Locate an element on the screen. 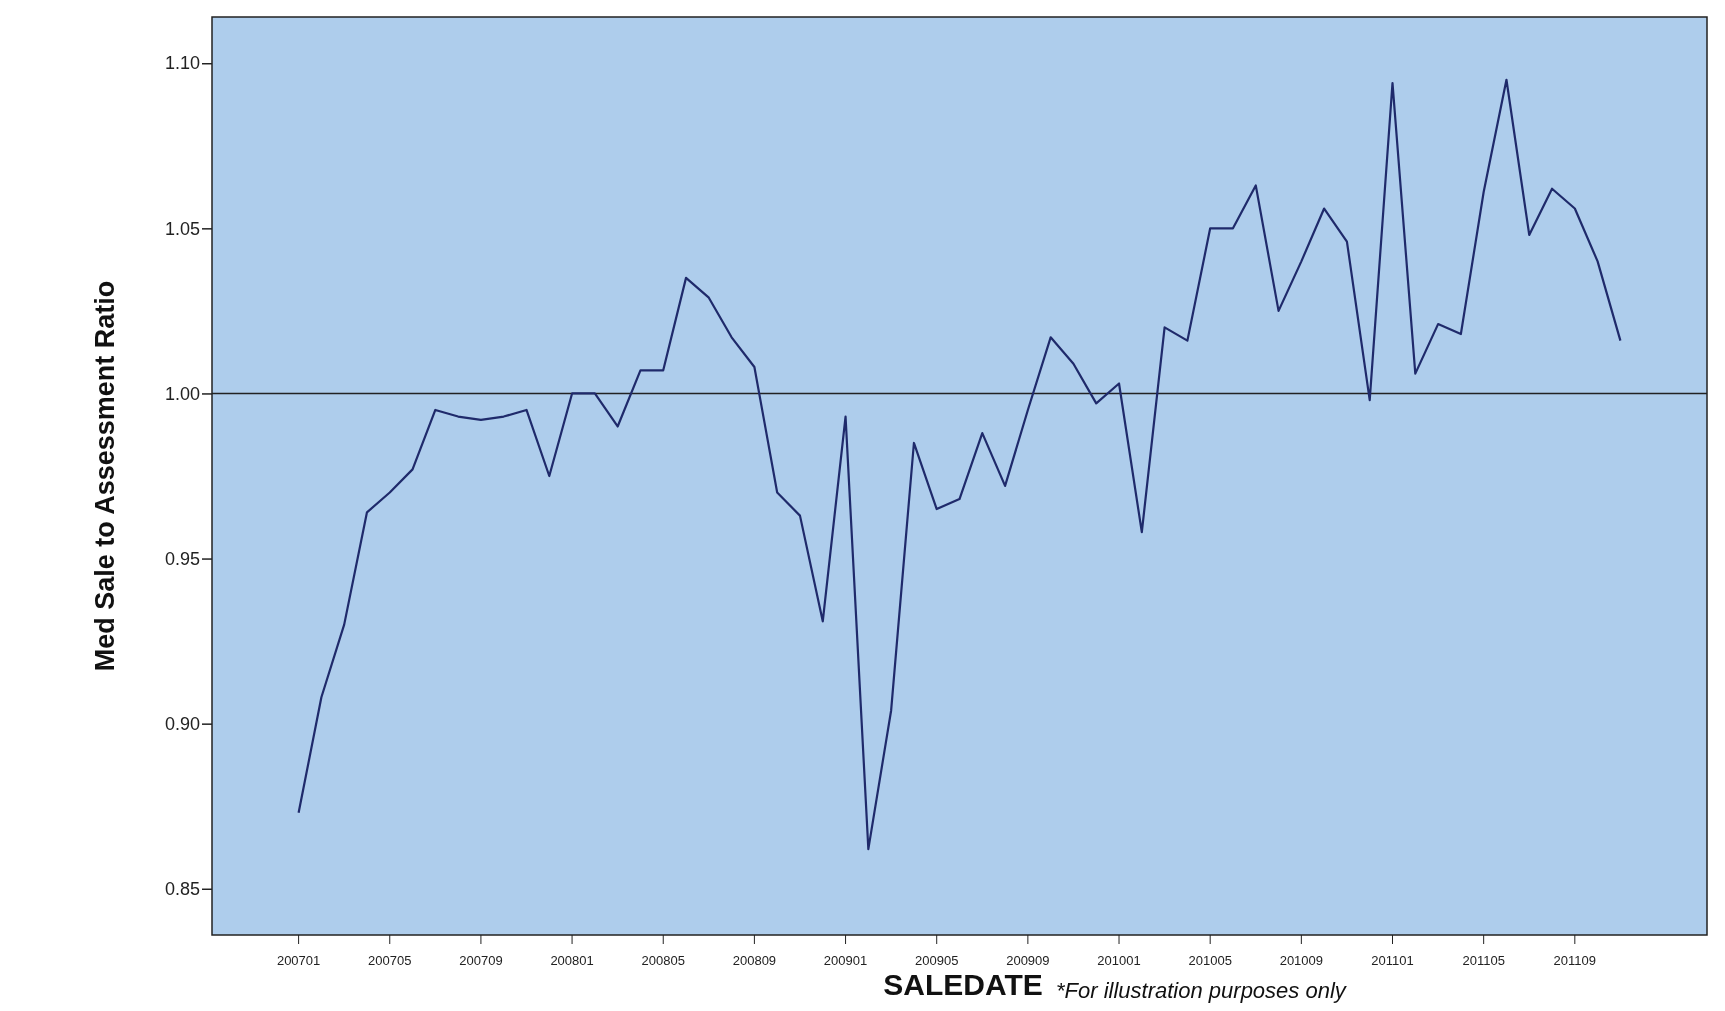 The width and height of the screenshot is (1725, 1011). x-tick-label: 200709 is located at coordinates (481, 960).